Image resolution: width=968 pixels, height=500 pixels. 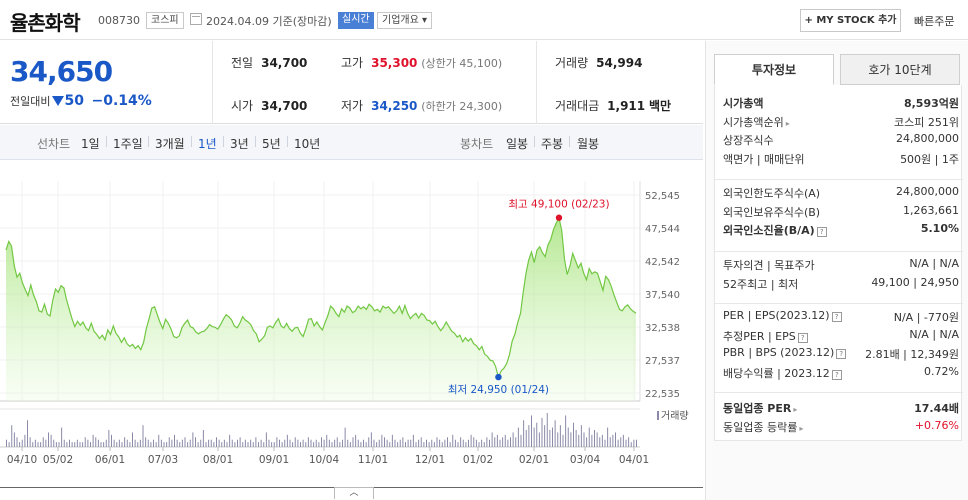 What do you see at coordinates (929, 159) in the screenshot?
I see `info-row-value: 500원 | 1주` at bounding box center [929, 159].